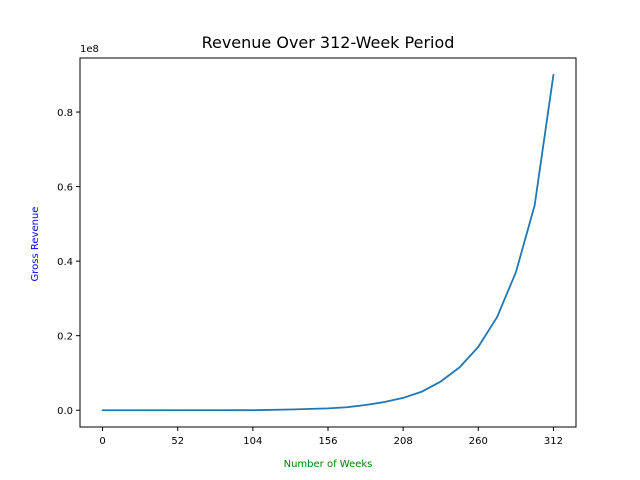  Describe the element at coordinates (65, 337) in the screenshot. I see `y-tick-label: 0.2` at that location.